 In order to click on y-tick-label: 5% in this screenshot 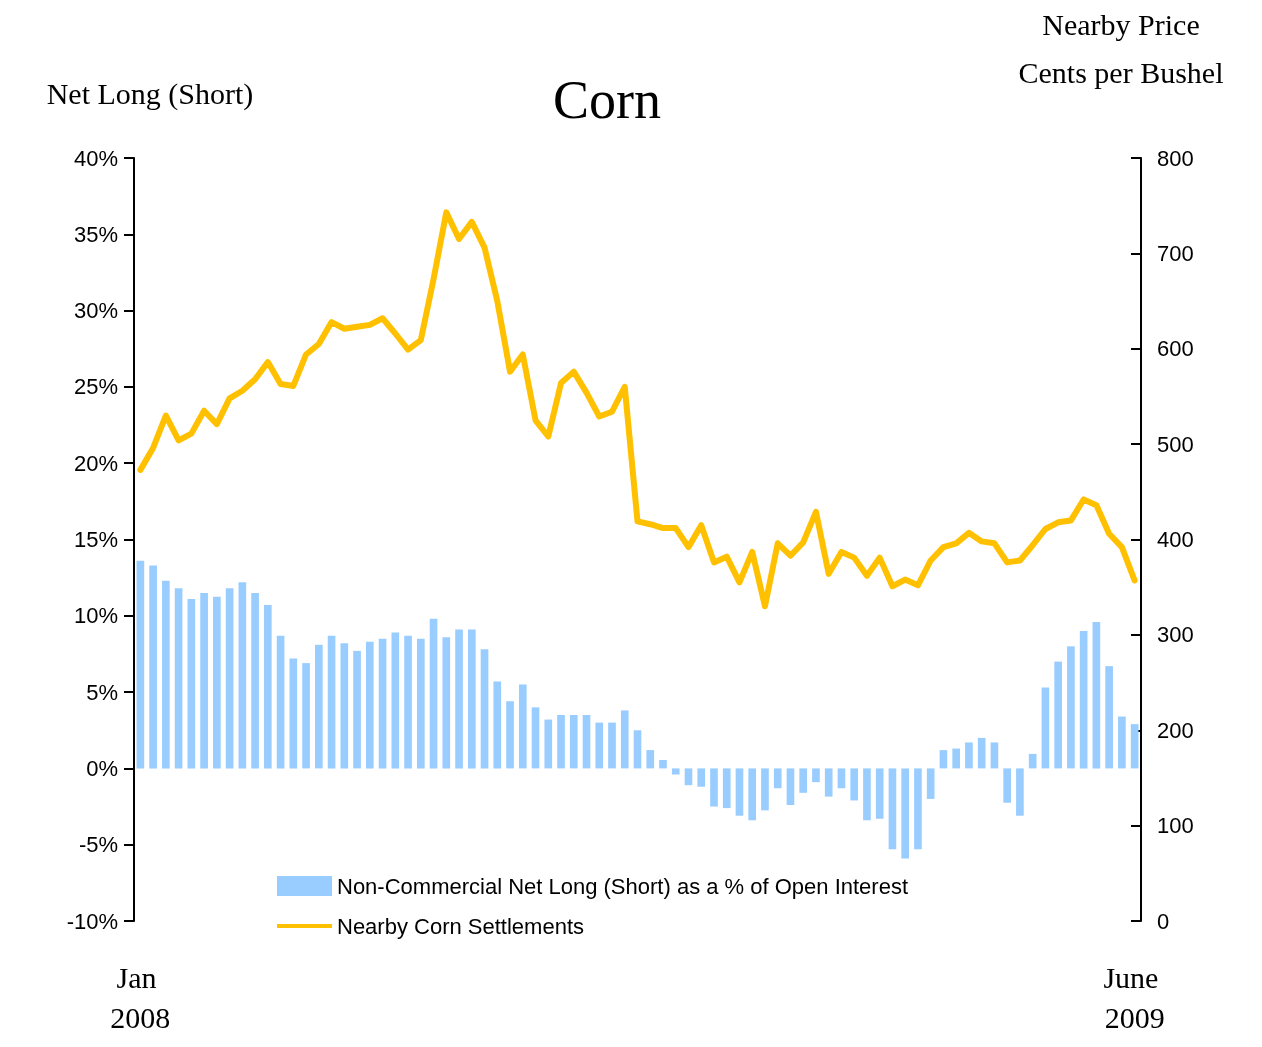, I will do `click(102, 692)`.